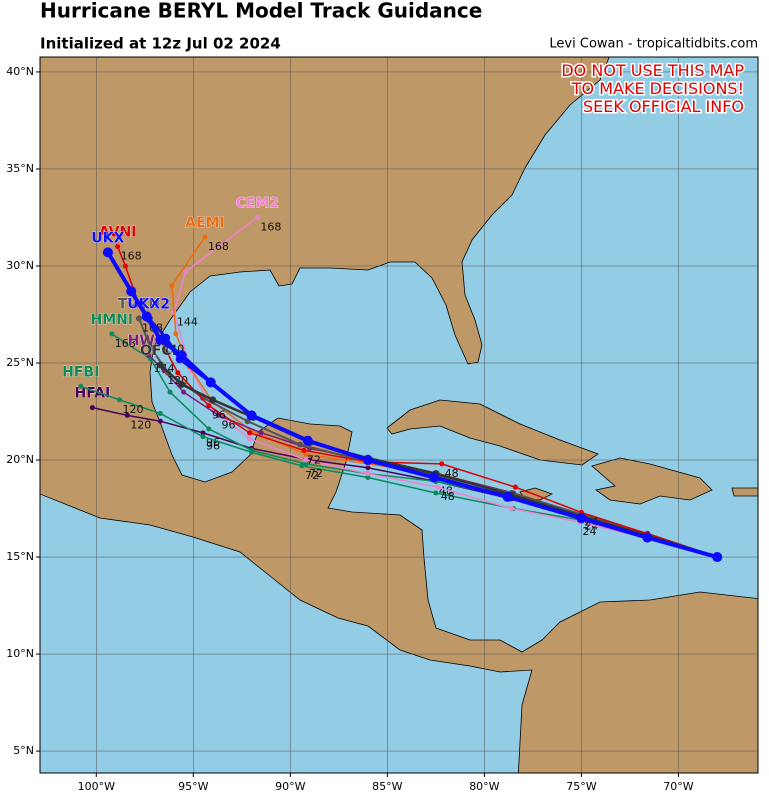 The image size is (769, 800). I want to click on hispaniola, so click(652, 481).